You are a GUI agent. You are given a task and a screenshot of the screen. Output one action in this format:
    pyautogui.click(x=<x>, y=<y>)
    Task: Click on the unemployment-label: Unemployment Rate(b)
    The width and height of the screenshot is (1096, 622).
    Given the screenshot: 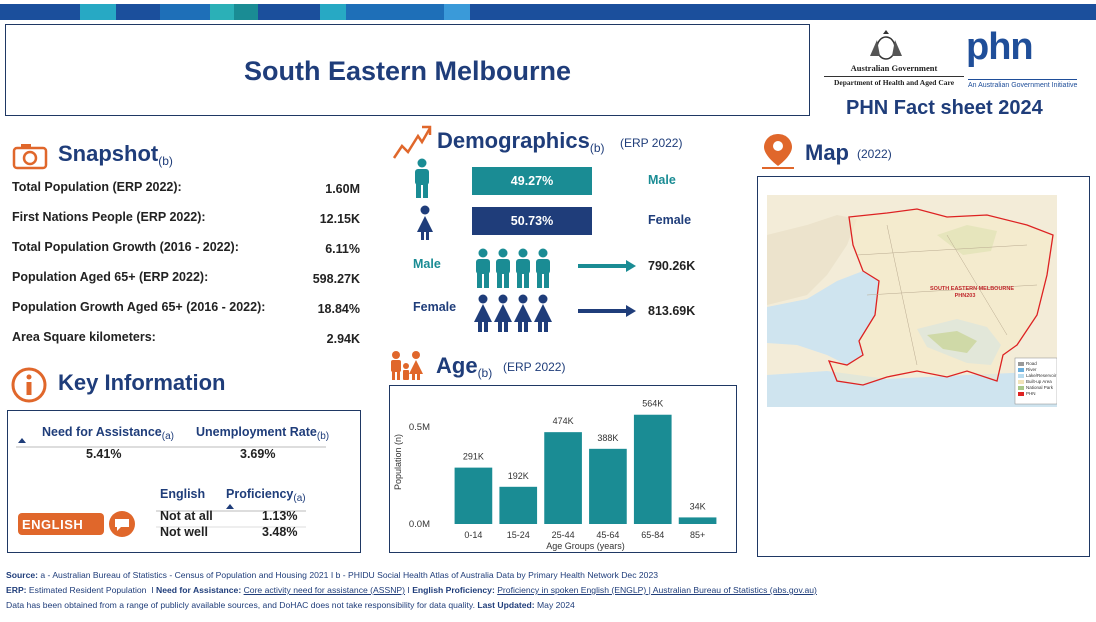 What is the action you would take?
    pyautogui.click(x=262, y=434)
    